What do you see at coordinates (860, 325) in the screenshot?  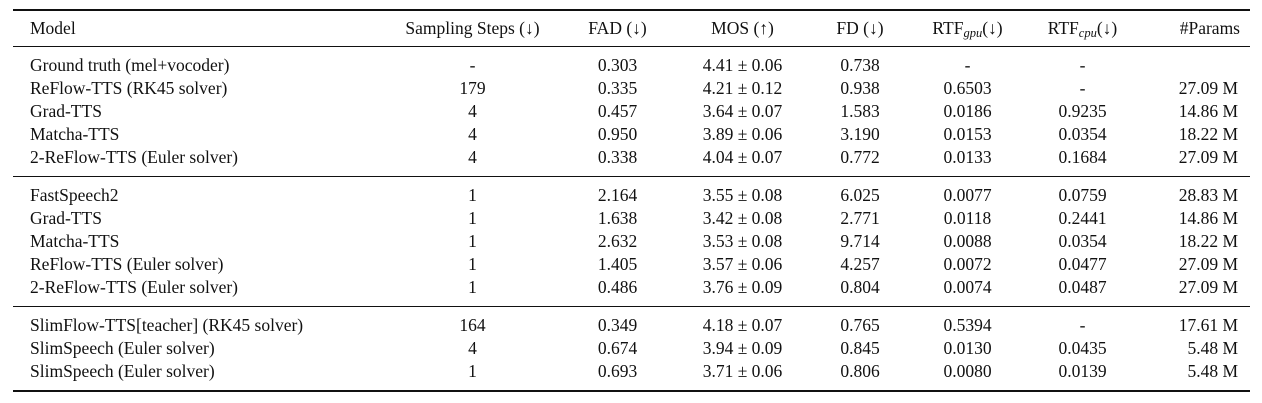 I see `cell-fd: 0.765` at bounding box center [860, 325].